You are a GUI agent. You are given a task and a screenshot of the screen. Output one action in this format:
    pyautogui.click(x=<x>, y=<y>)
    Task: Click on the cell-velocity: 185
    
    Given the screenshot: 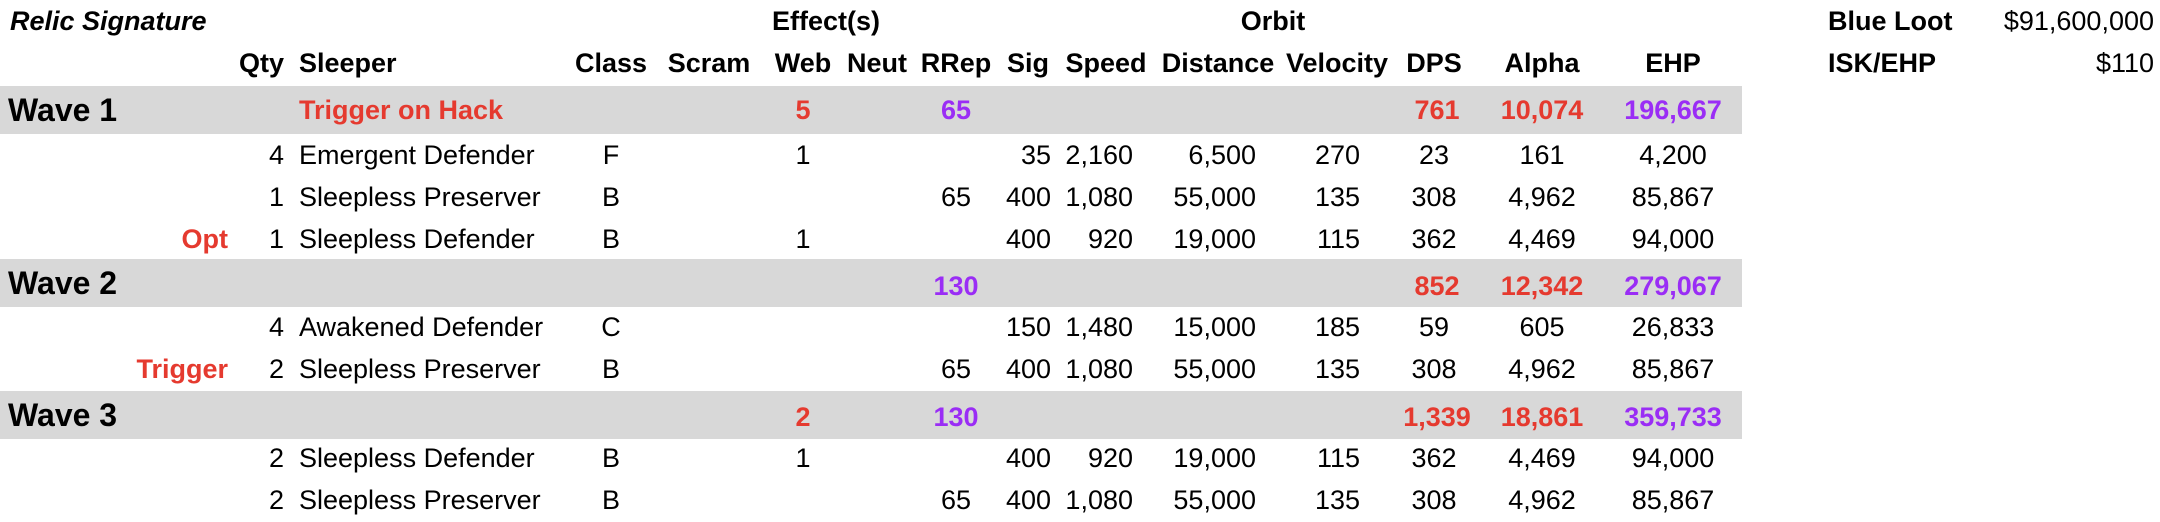 What is the action you would take?
    pyautogui.click(x=1337, y=327)
    